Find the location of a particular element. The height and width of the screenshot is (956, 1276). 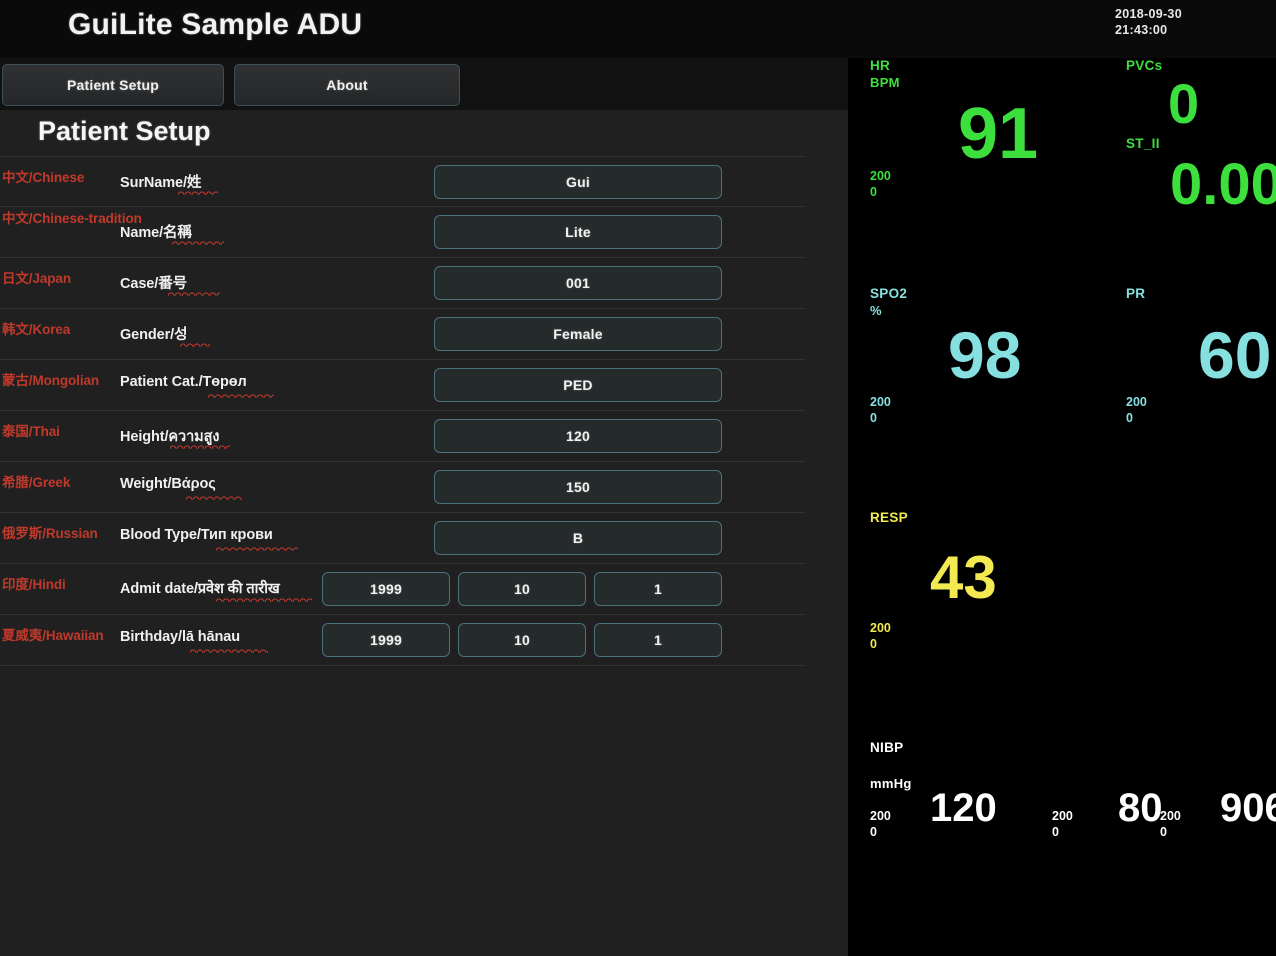

value-field: Gui is located at coordinates (578, 182).